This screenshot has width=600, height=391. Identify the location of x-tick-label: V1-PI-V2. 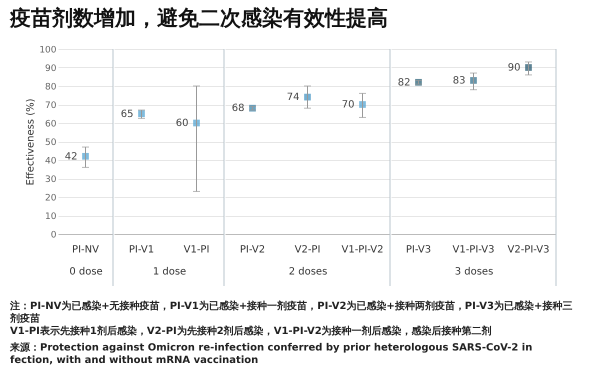
(362, 250).